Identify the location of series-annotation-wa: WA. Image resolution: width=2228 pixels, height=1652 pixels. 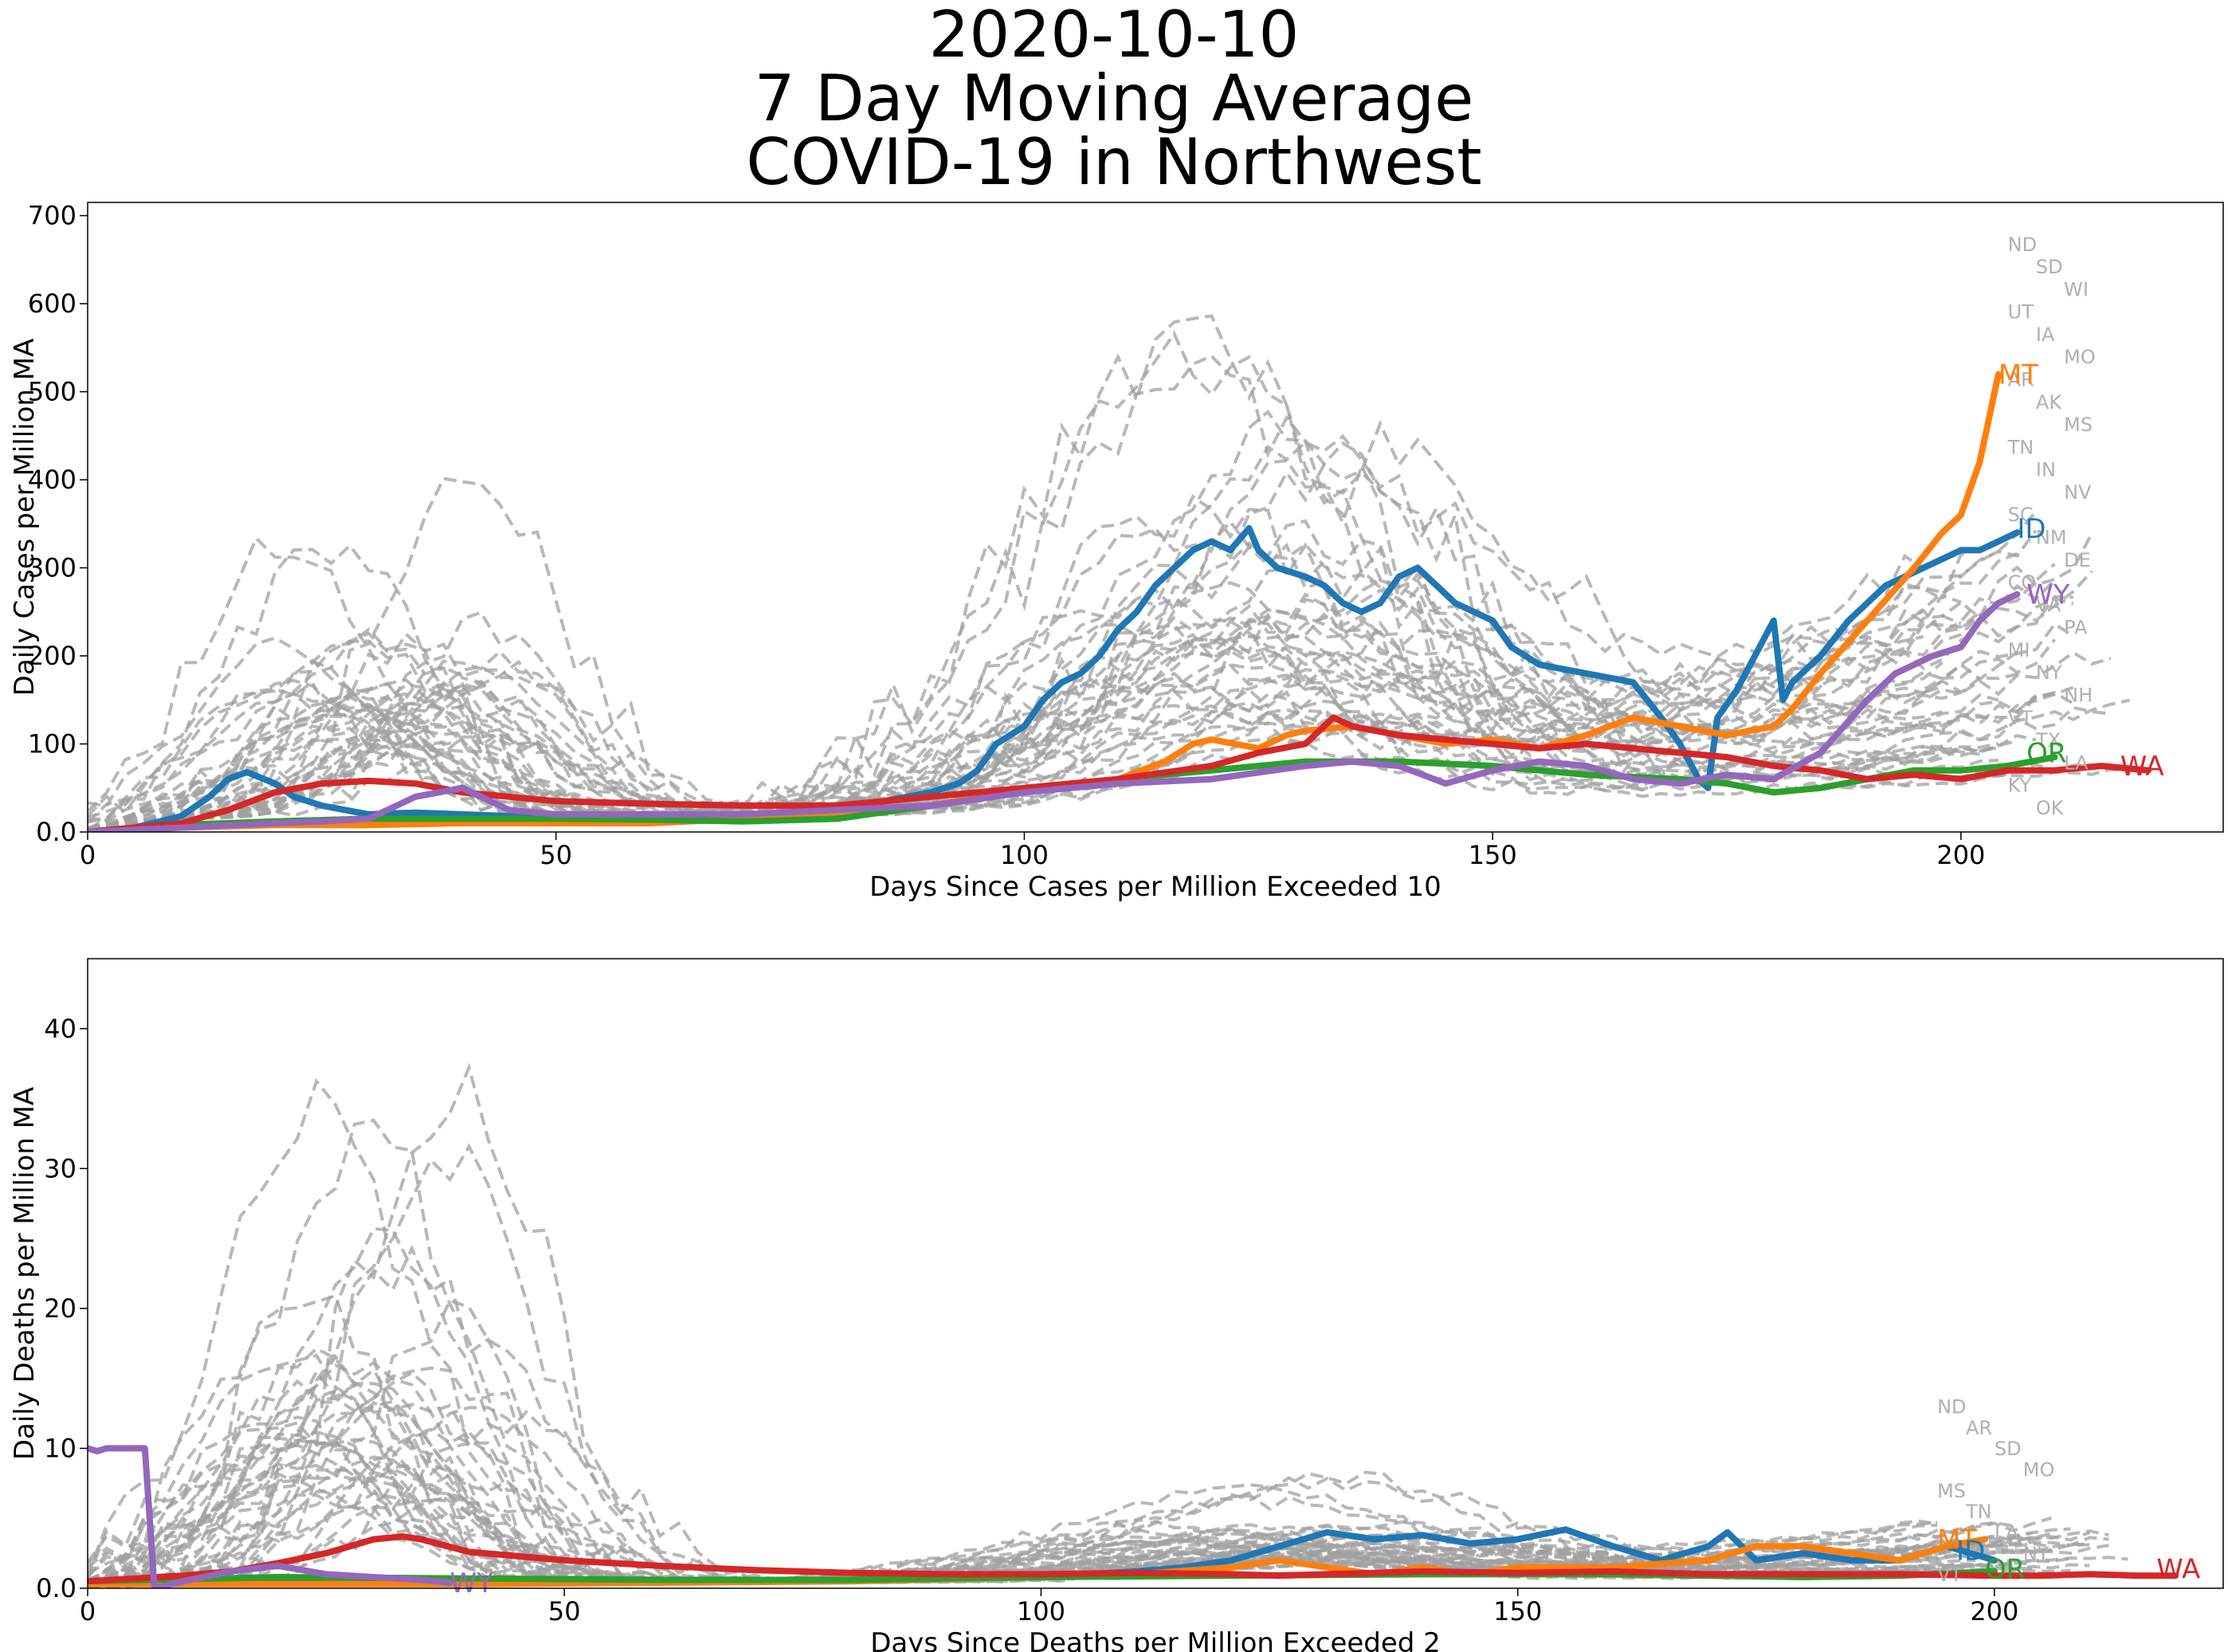
(2178, 1569).